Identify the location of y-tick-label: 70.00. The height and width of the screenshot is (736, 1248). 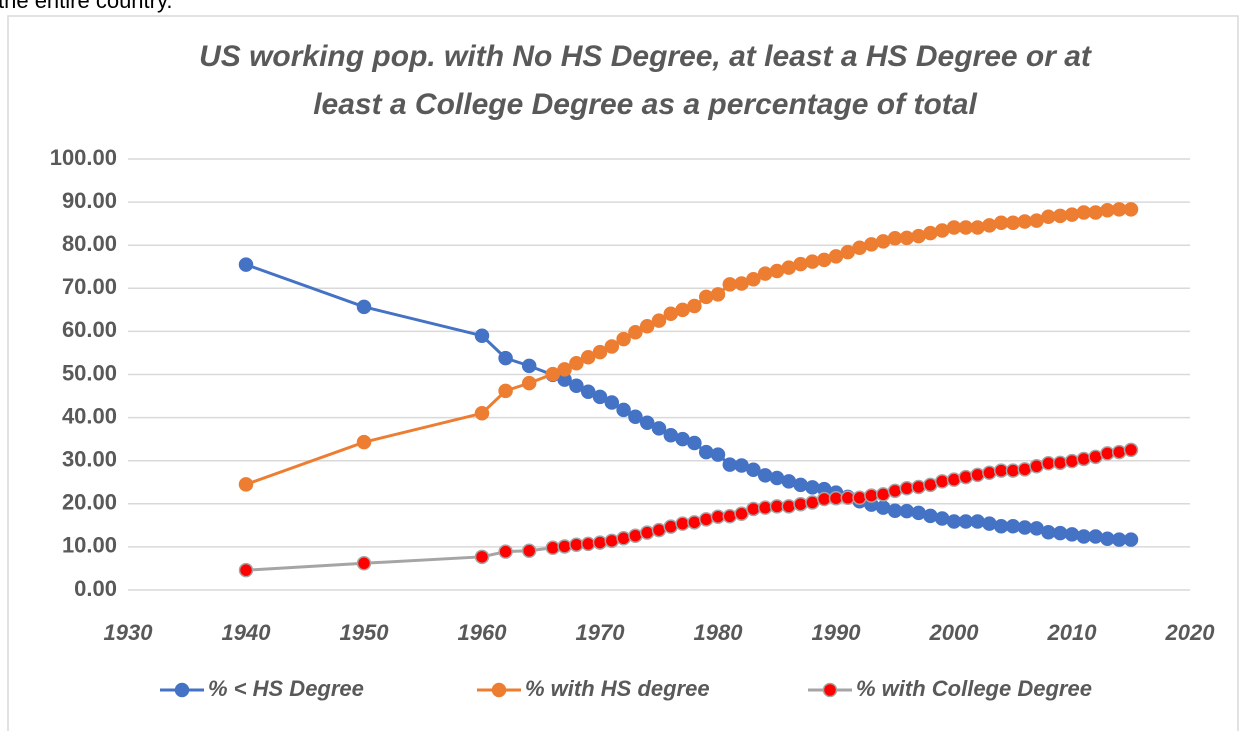
(89, 286).